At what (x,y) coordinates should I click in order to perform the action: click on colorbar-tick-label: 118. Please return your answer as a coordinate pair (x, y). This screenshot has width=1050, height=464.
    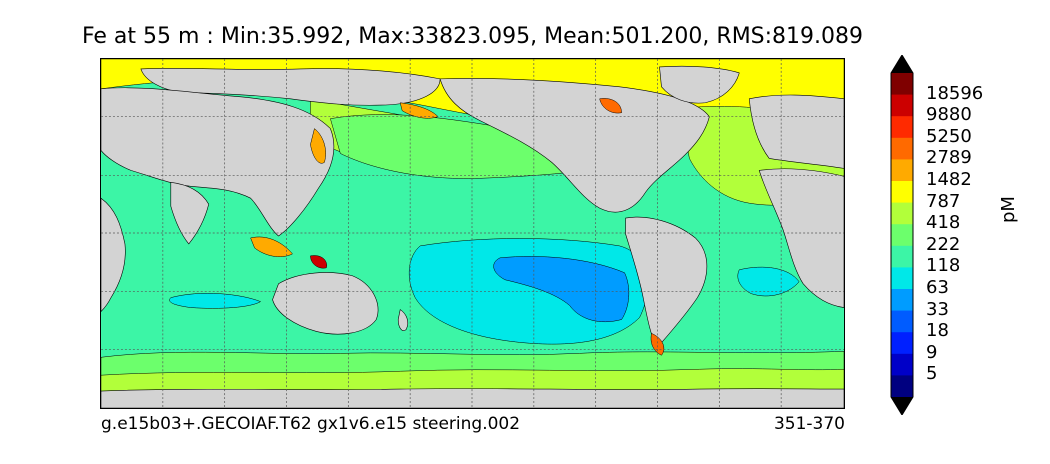
    Looking at the image, I should click on (943, 266).